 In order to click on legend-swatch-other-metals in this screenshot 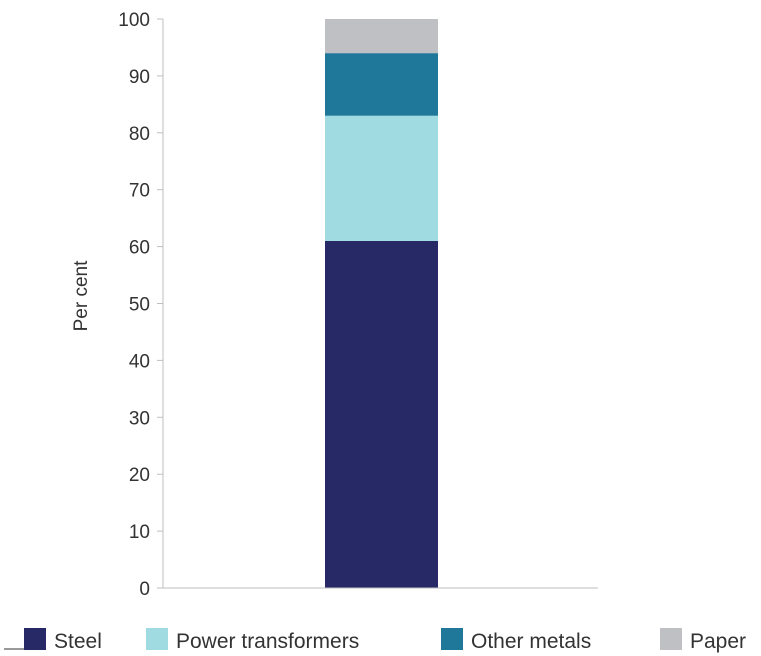, I will do `click(452, 639)`.